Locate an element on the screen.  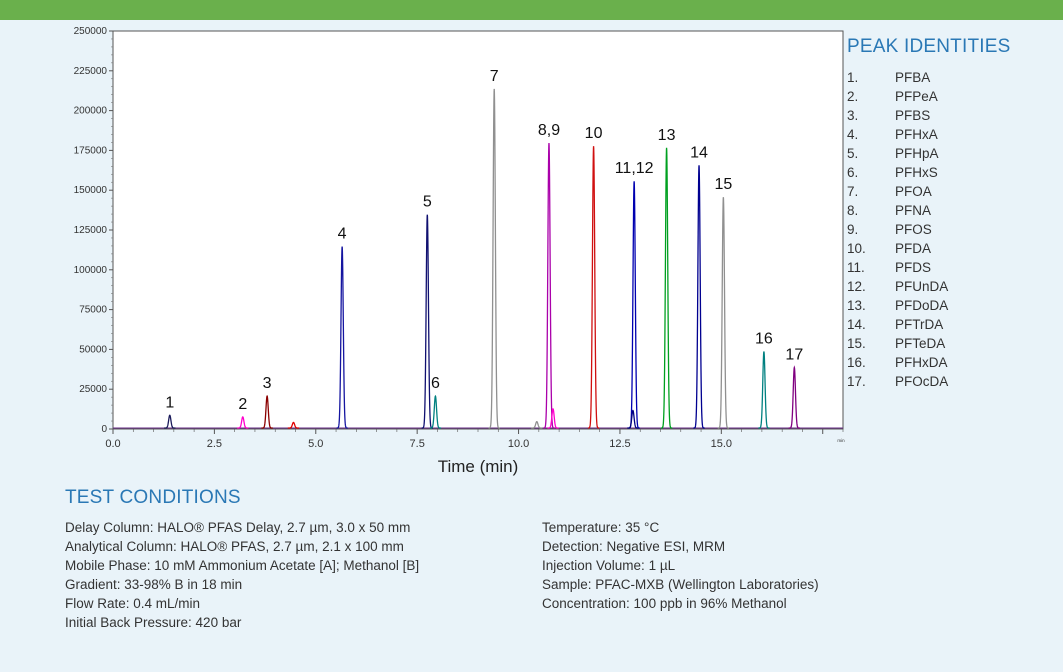
x-tick-label: 0.0 is located at coordinates (112, 444).